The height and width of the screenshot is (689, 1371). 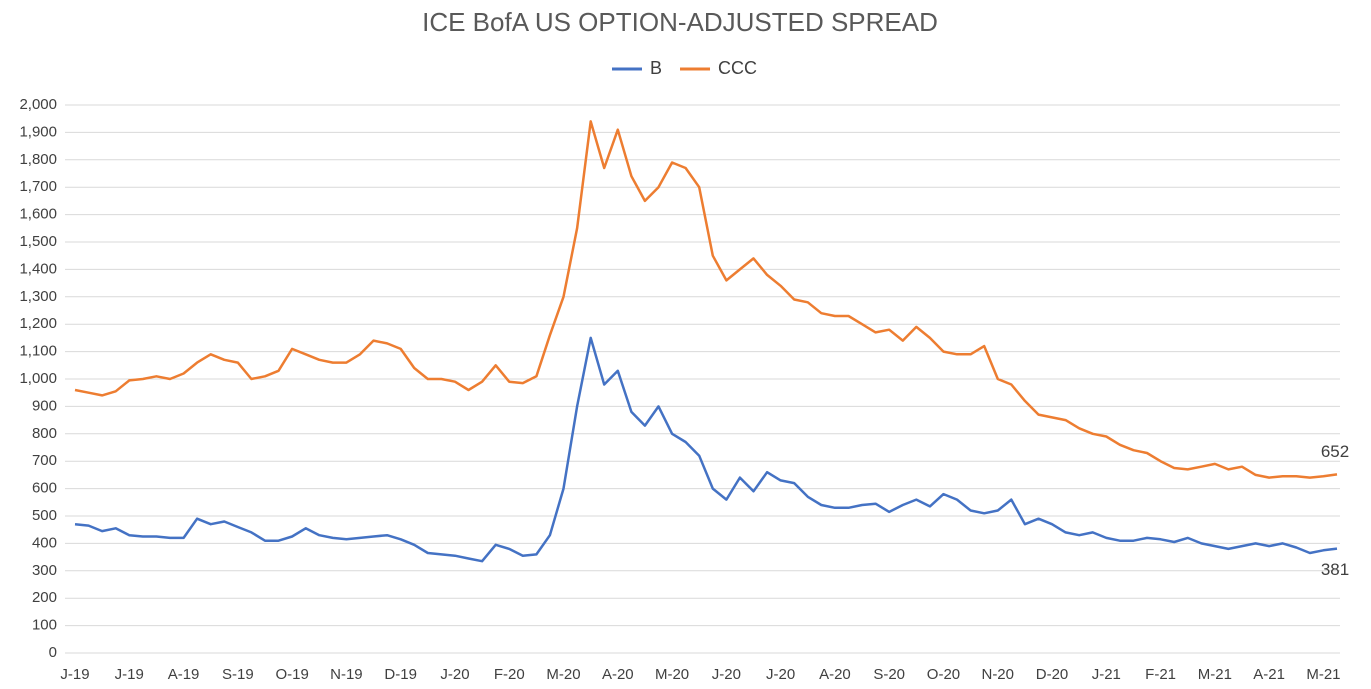 I want to click on y-tick-label: 1,400, so click(x=38, y=268).